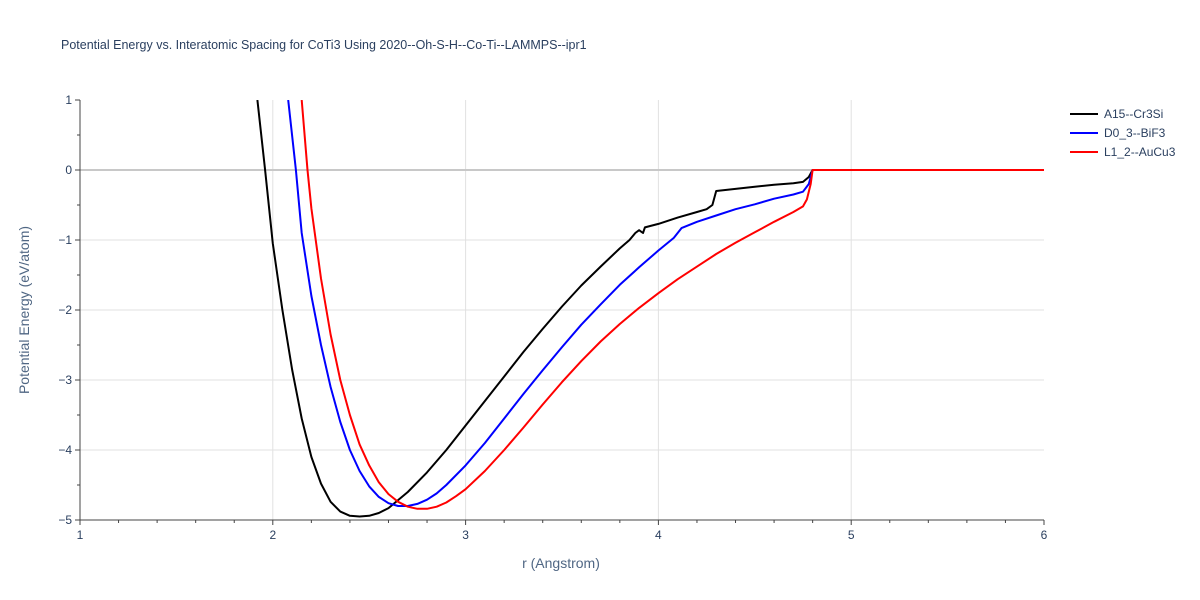  I want to click on y-tick-label: 0, so click(68, 170).